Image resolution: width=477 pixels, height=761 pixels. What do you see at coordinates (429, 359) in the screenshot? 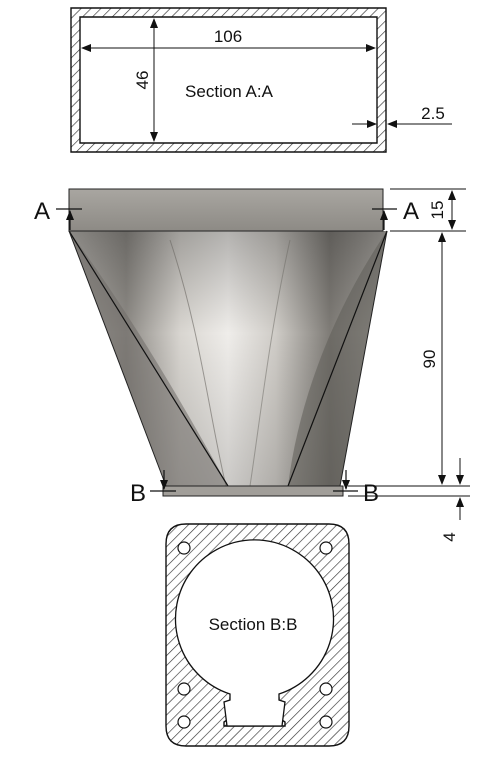
I see `dim-body-label: 90` at bounding box center [429, 359].